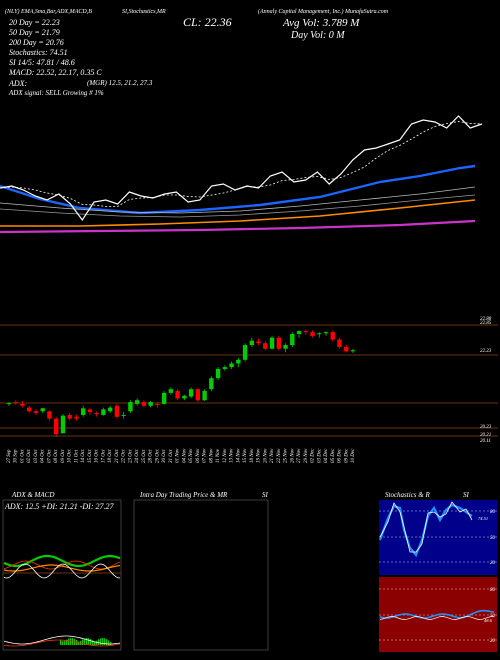 This screenshot has width=500, height=660. Describe the element at coordinates (493, 641) in the screenshot. I see `si-tick: 20` at that location.